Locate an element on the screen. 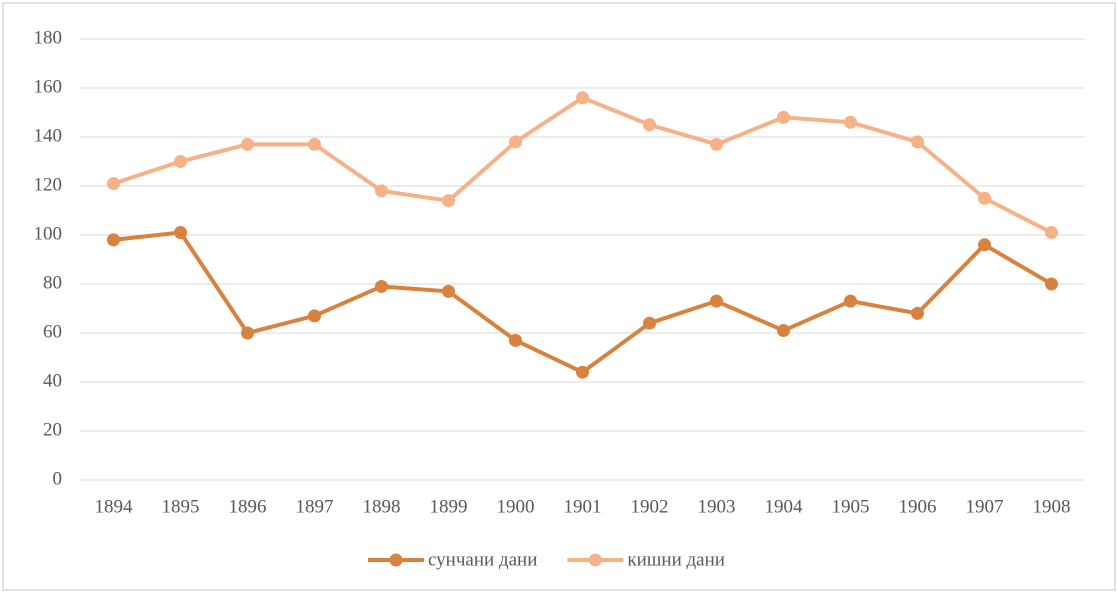 This screenshot has width=1118, height=598. x-tick-label: 1900 is located at coordinates (516, 506).